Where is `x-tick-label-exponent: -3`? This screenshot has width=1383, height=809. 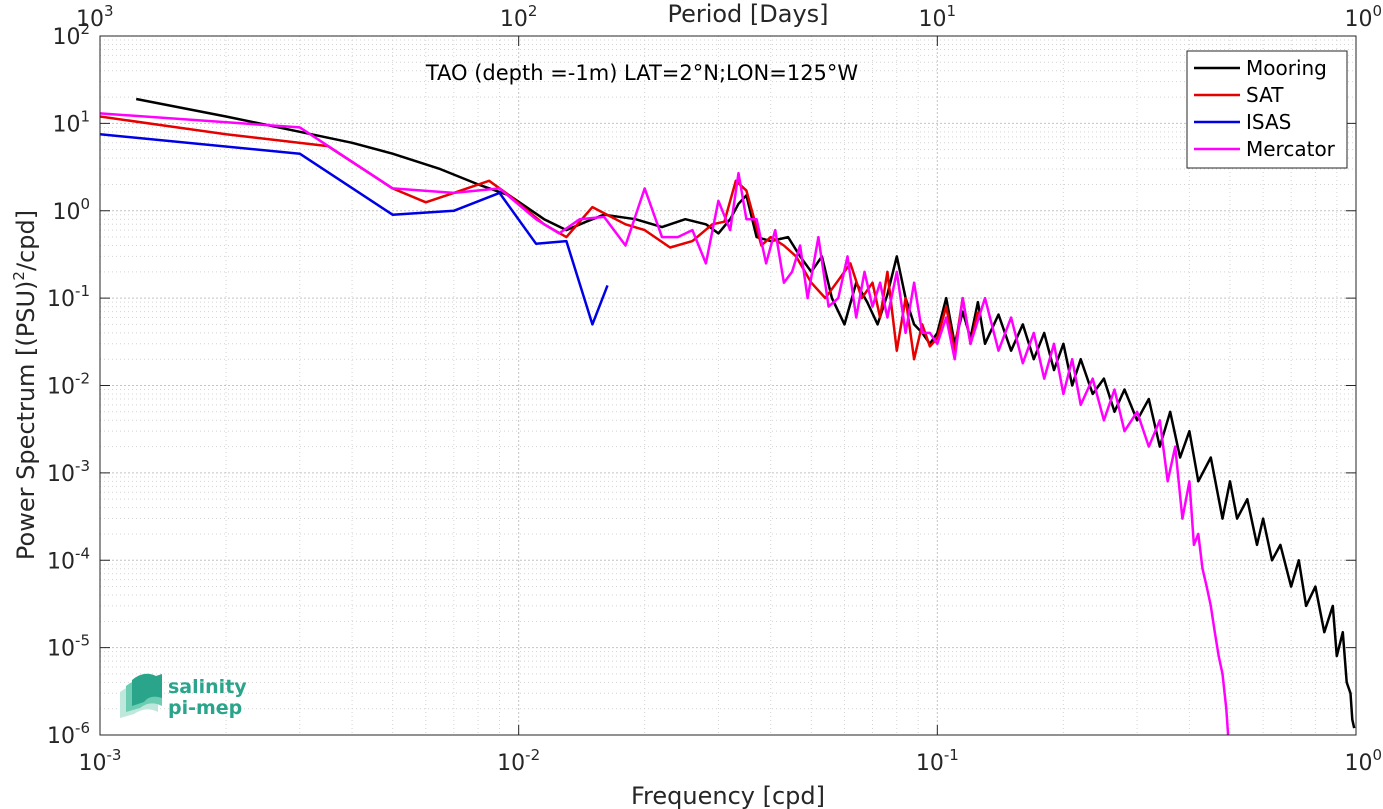
x-tick-label-exponent: -3 is located at coordinates (114, 755).